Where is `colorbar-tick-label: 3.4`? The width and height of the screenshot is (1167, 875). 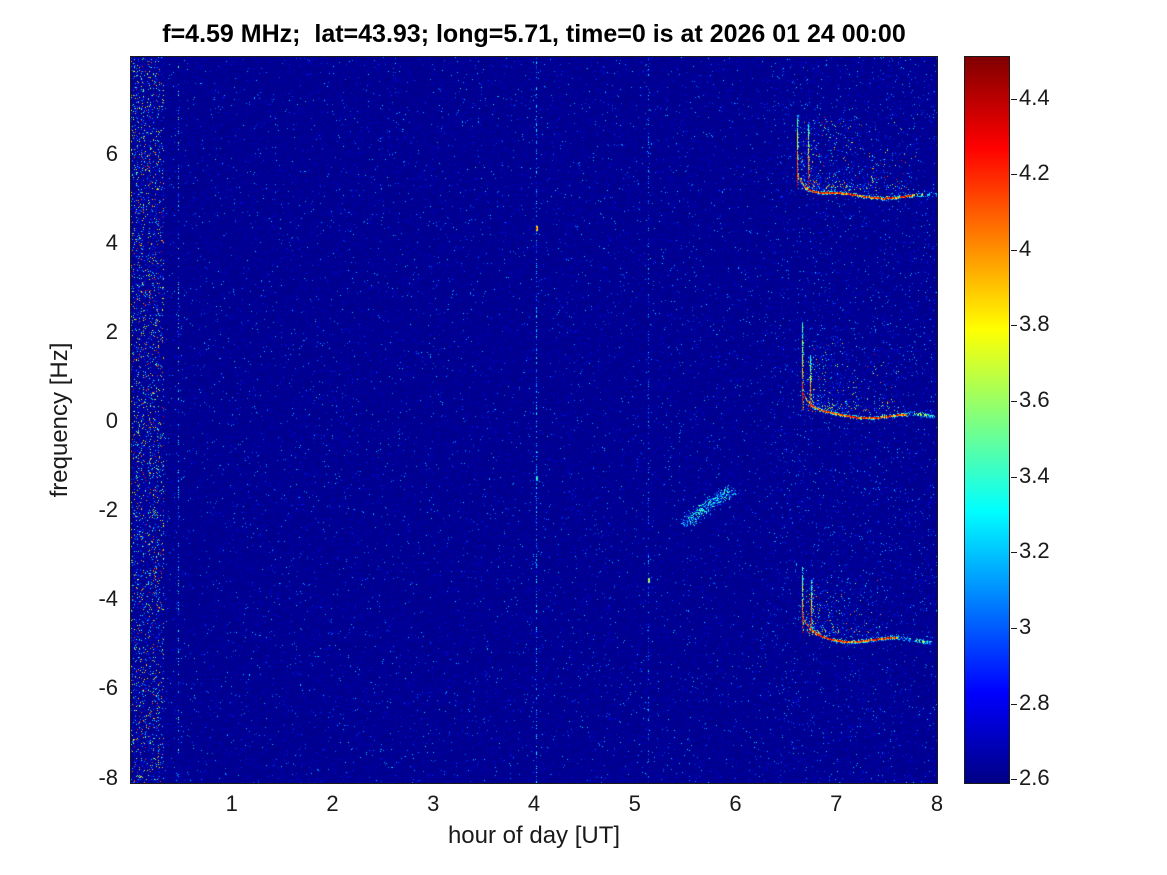 colorbar-tick-label: 3.4 is located at coordinates (1034, 475).